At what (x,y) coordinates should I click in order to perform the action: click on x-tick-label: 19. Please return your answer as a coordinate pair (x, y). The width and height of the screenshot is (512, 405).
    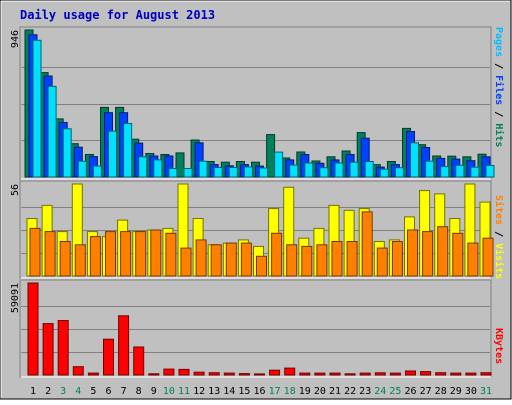
    Looking at the image, I should click on (305, 391).